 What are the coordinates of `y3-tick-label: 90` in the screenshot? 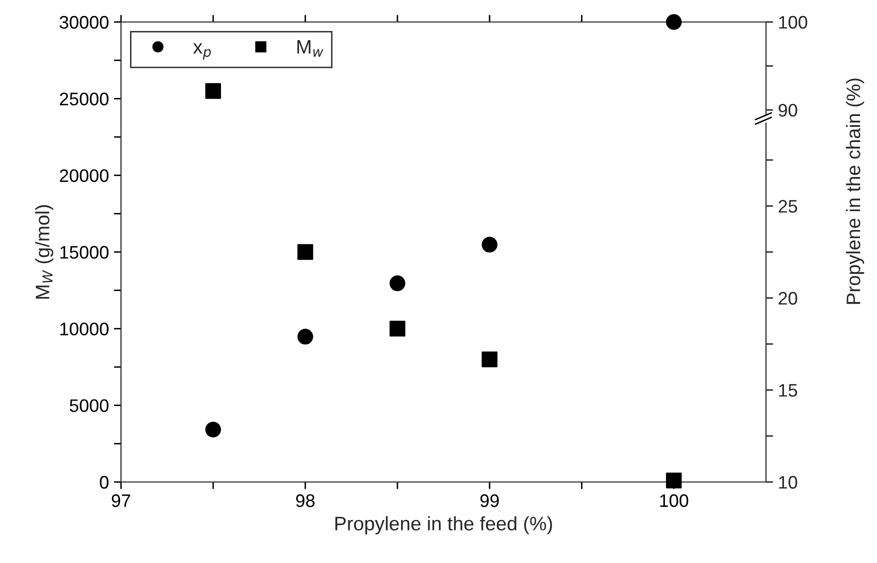 It's located at (788, 110).